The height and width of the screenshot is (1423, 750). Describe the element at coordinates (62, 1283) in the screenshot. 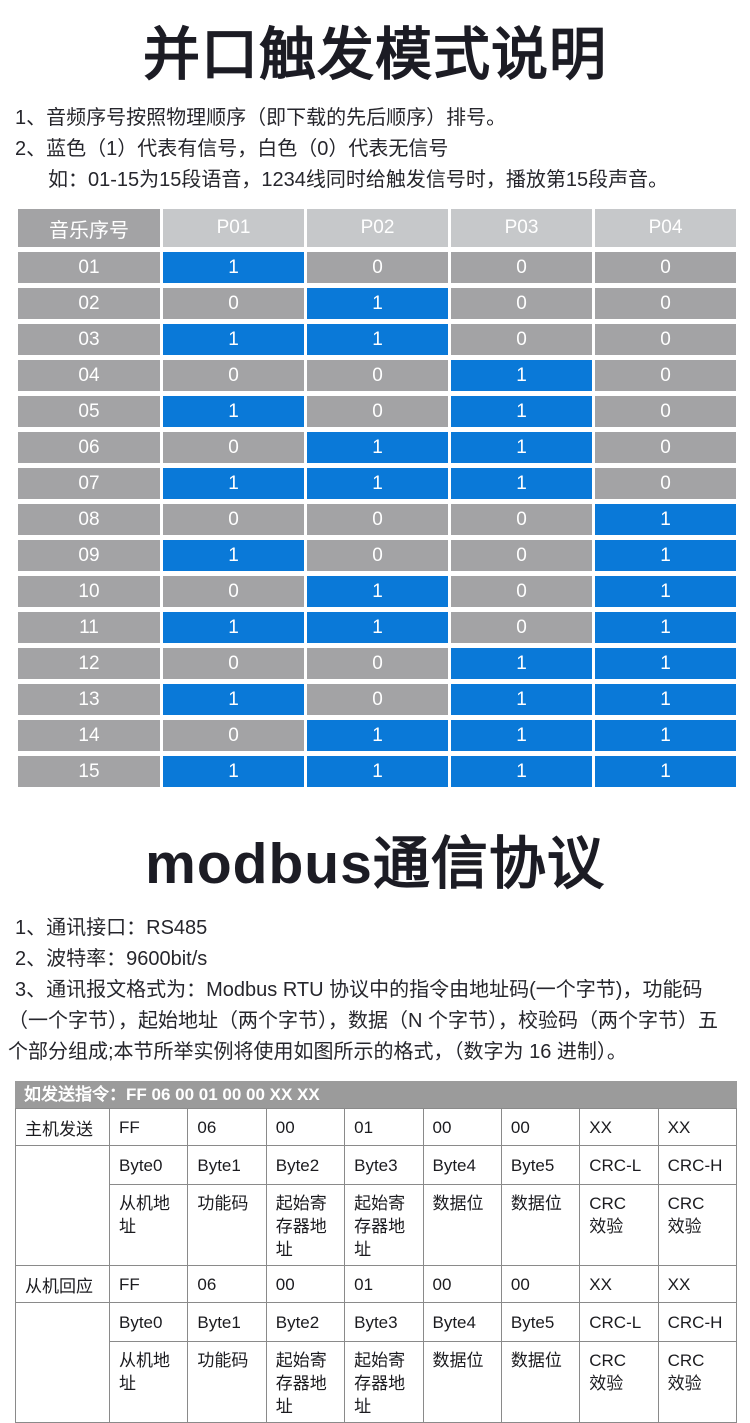

I see `modbus-row-label: 从机回应` at that location.